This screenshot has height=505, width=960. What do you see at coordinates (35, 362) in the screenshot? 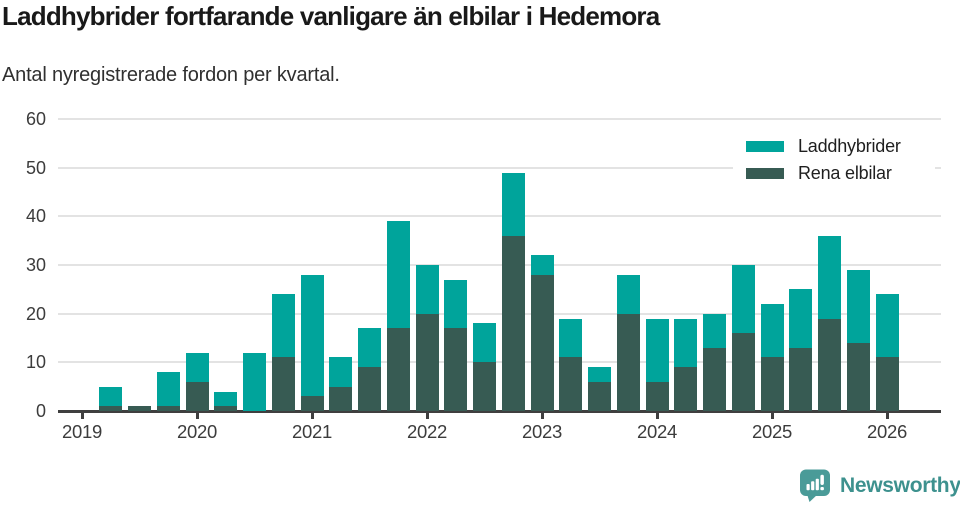
I see `y-axis-label-10: 10` at bounding box center [35, 362].